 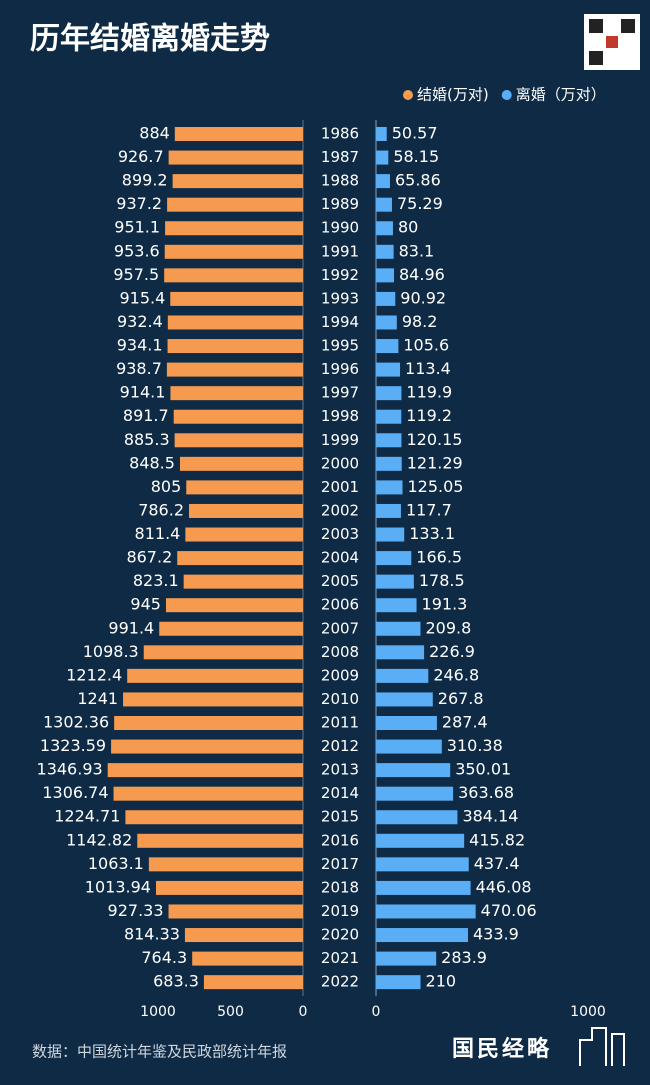 I want to click on x-tick-label: 500, so click(x=230, y=1012).